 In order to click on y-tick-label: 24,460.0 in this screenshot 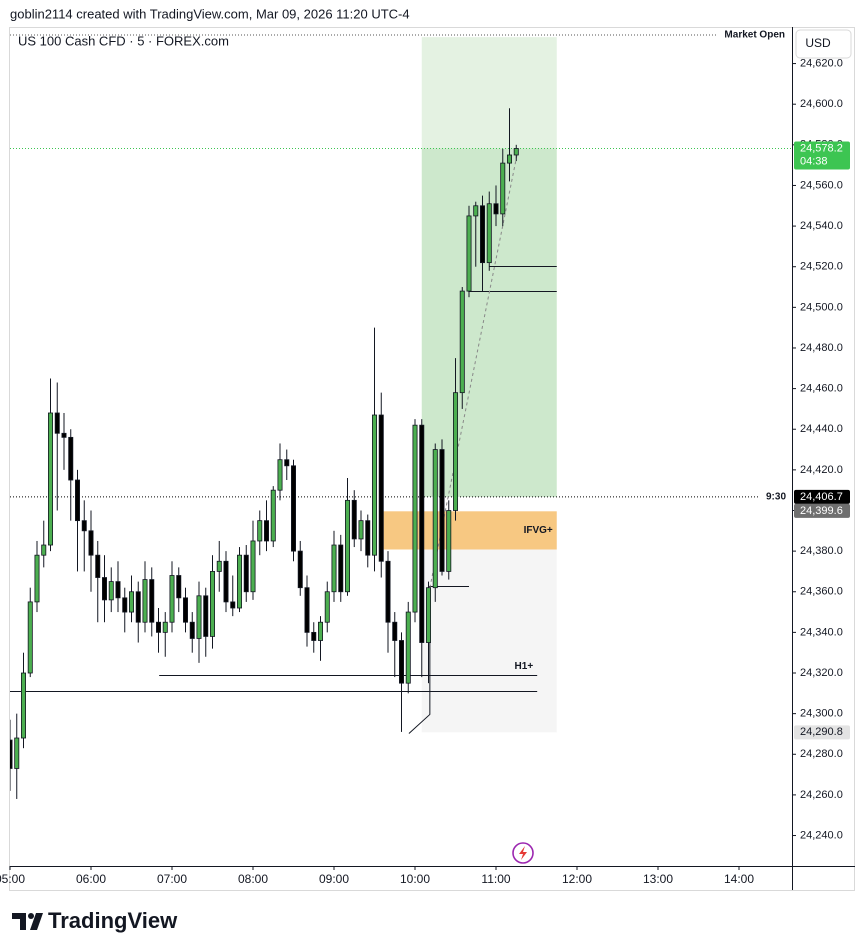, I will do `click(821, 389)`.